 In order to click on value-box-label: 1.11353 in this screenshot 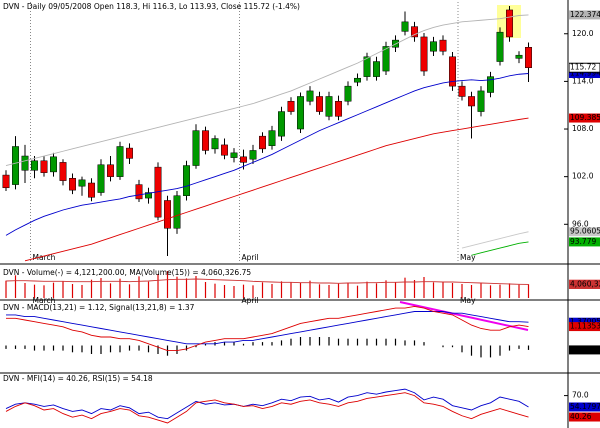, I will do `click(585, 326)`.